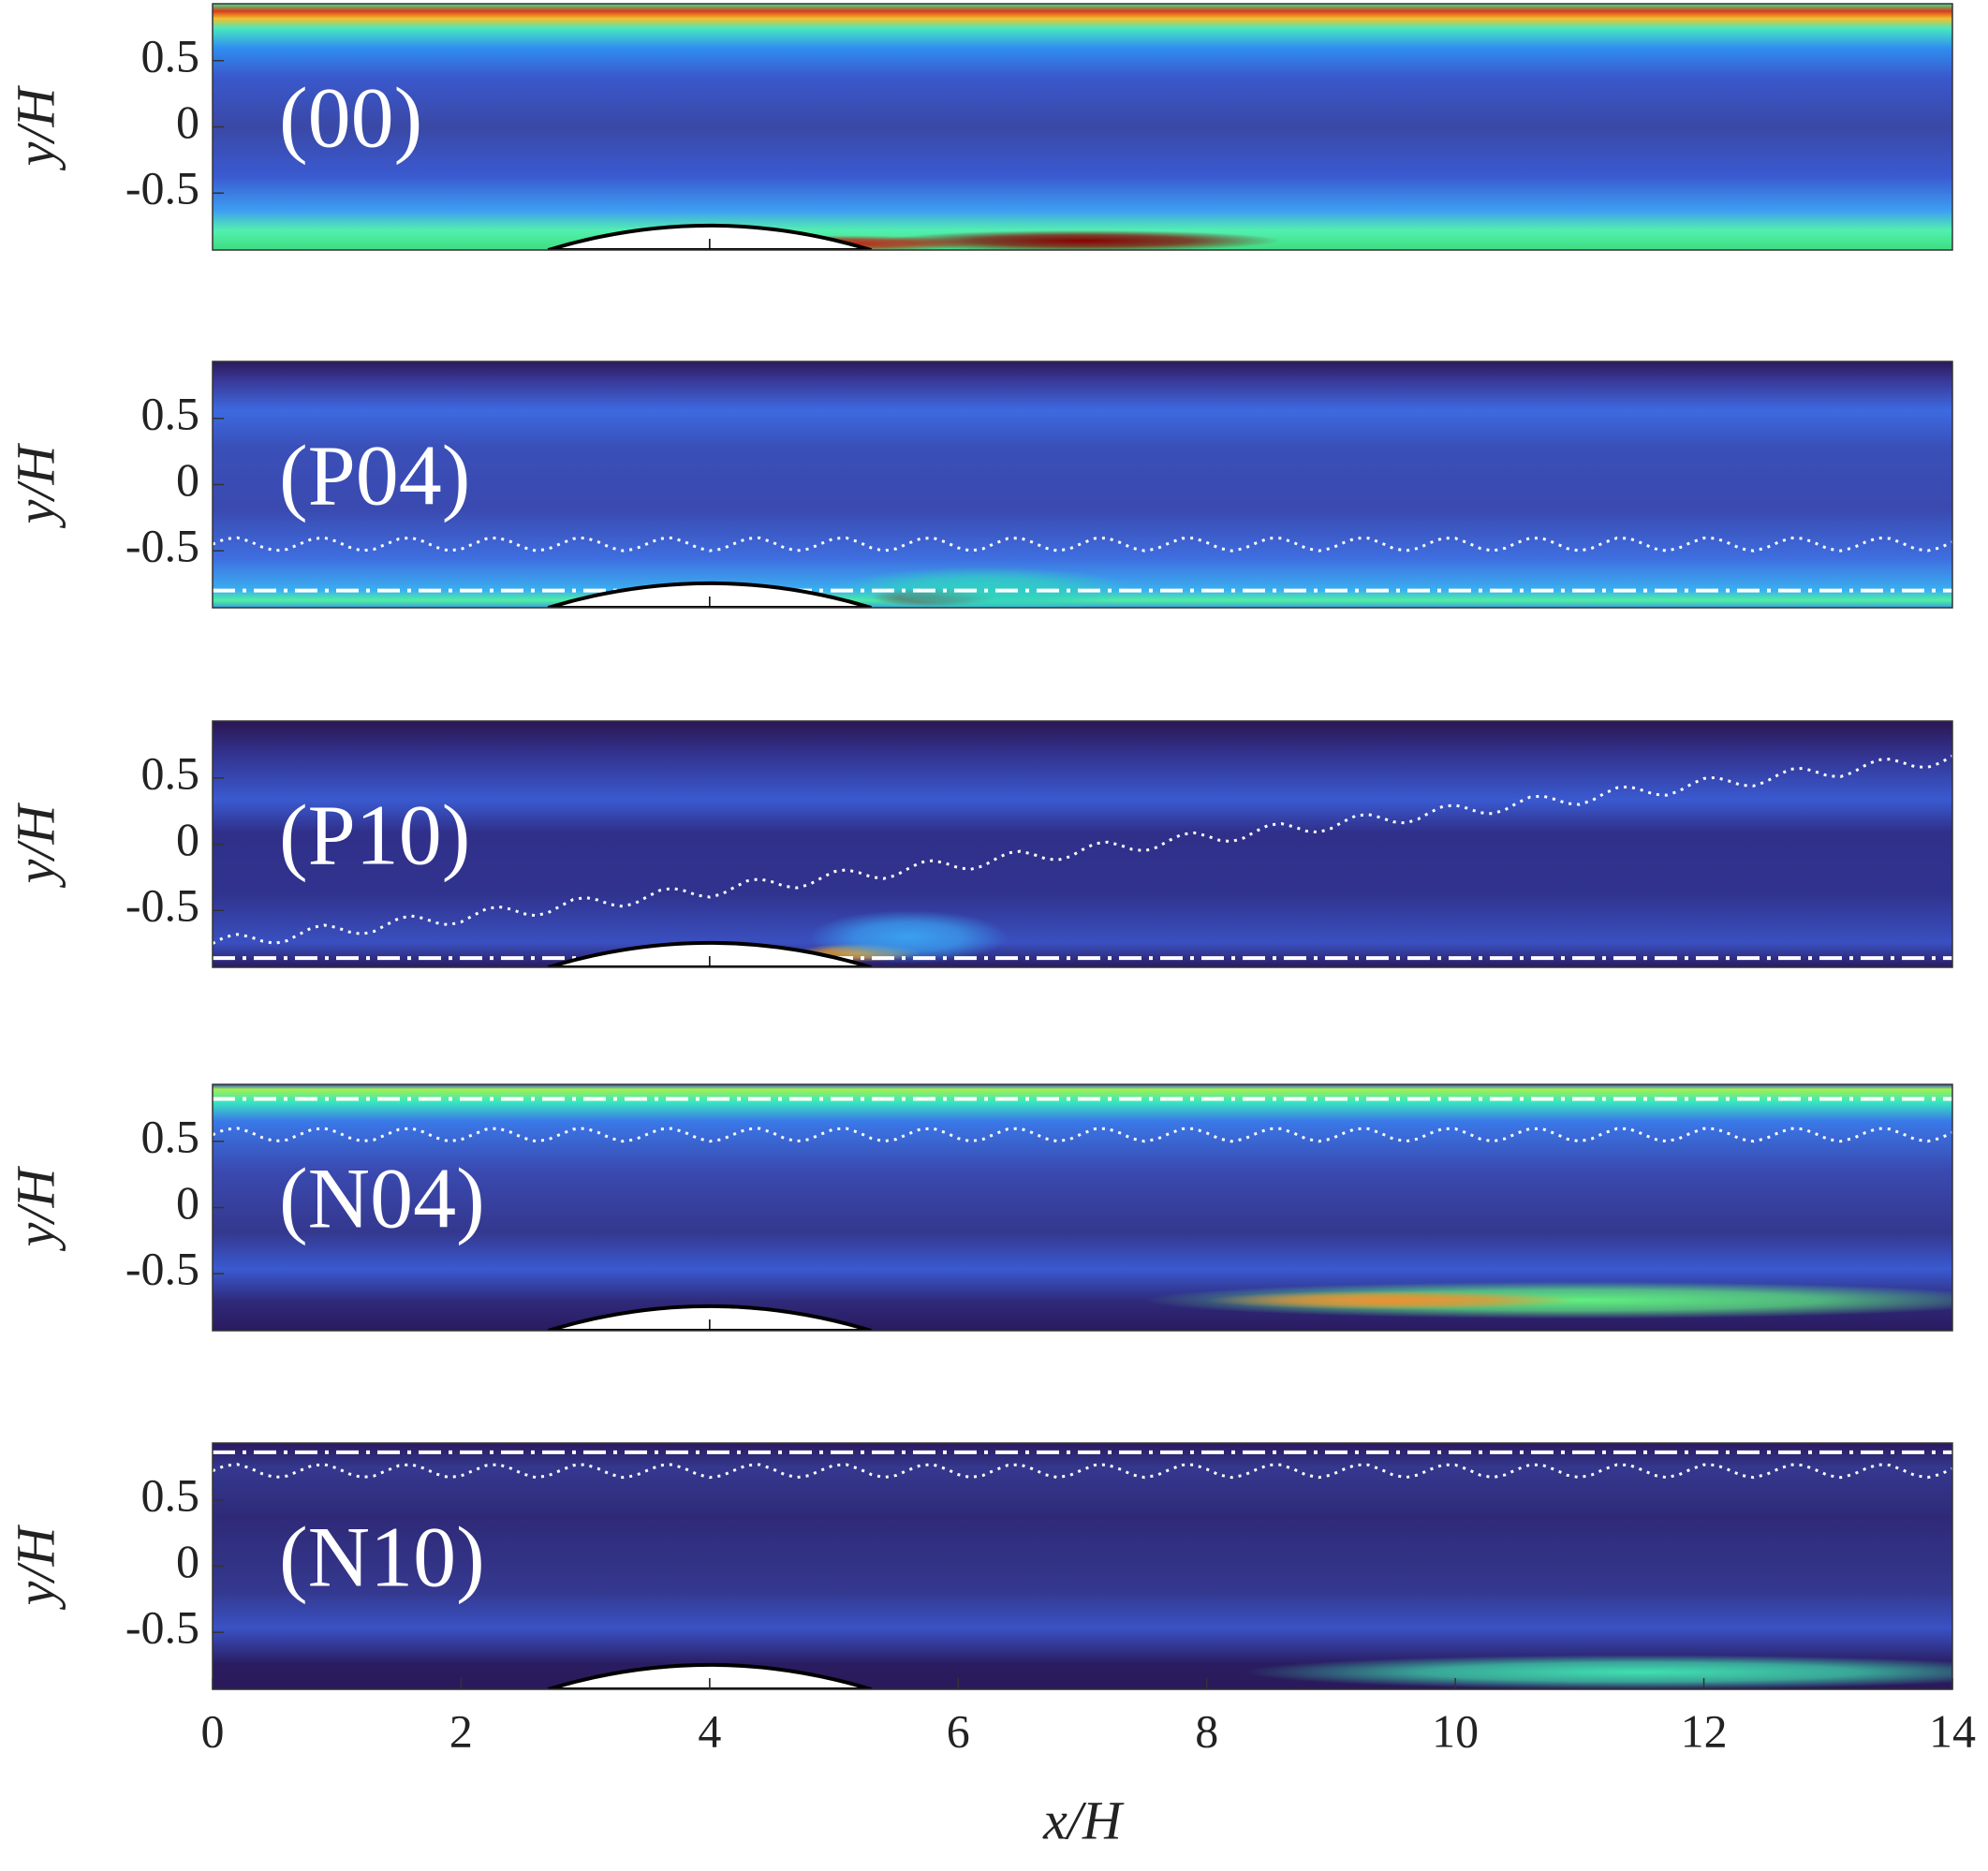 The image size is (1988, 1871). I want to click on panel: (P10) 0.5 0 -0.5 y/H, so click(979, 844).